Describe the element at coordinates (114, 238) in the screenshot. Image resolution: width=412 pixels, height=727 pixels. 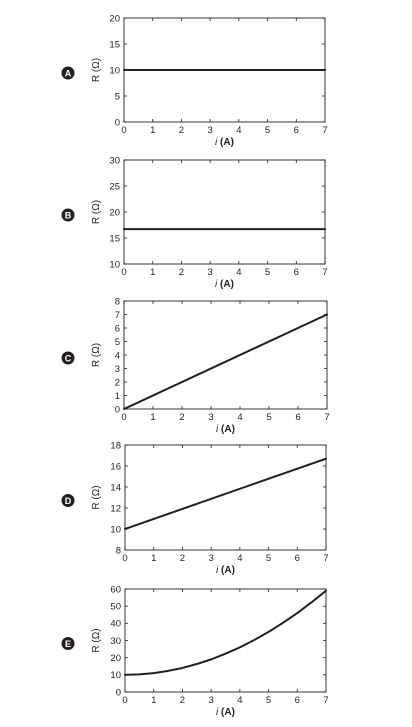
I see `panel-b-y-tick-label: 15` at that location.